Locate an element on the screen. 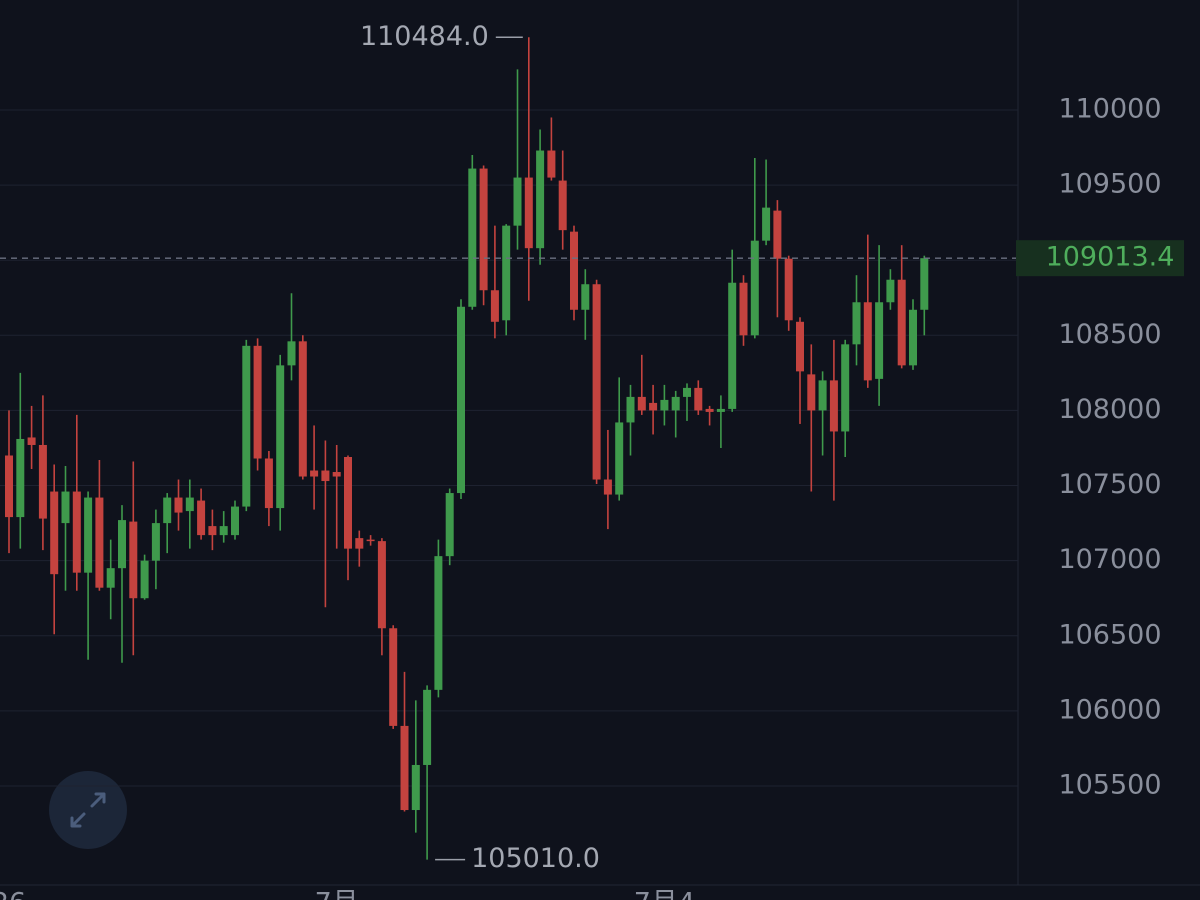 Image resolution: width=1200 pixels, height=900 pixels. x-tick-label: 7月4 is located at coordinates (664, 894).